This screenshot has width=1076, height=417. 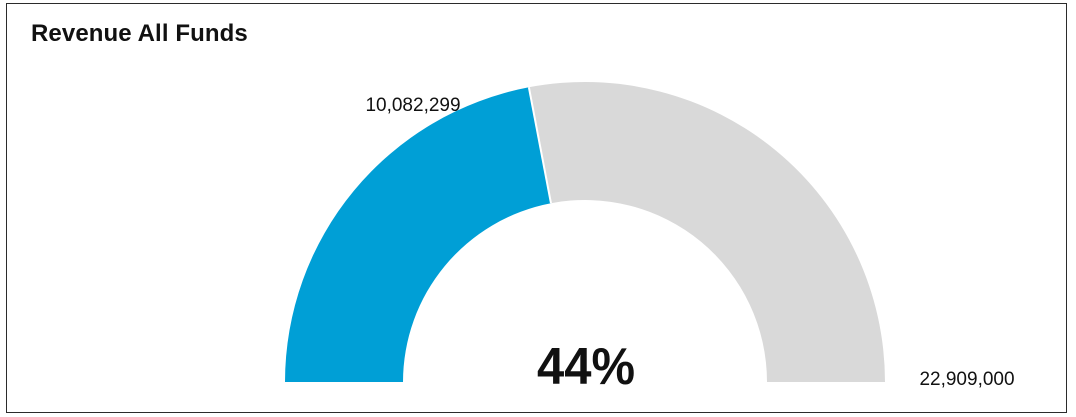 I want to click on gauge-target-label: 22,909,000, so click(x=966, y=379).